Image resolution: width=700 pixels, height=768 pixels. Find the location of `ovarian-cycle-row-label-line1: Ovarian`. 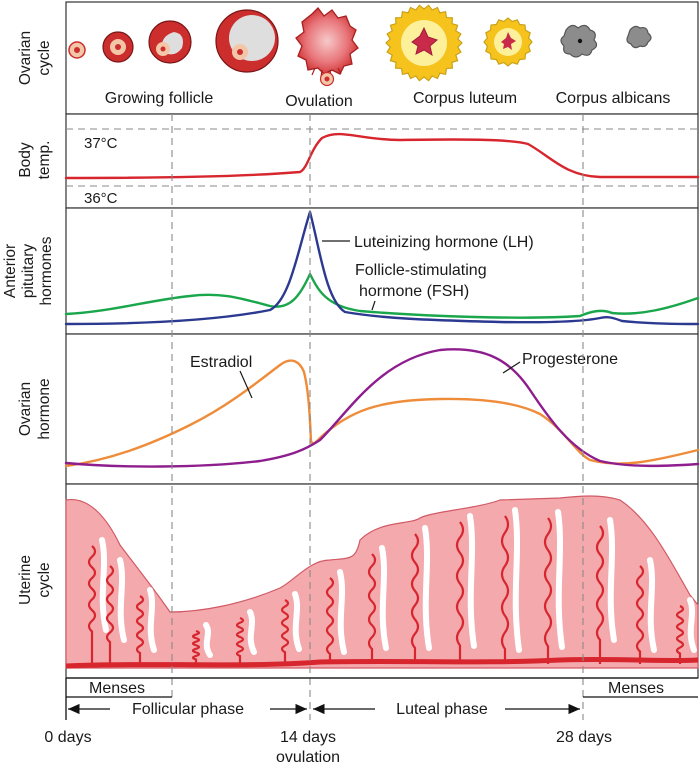

ovarian-cycle-row-label-line1: Ovarian is located at coordinates (25, 58).